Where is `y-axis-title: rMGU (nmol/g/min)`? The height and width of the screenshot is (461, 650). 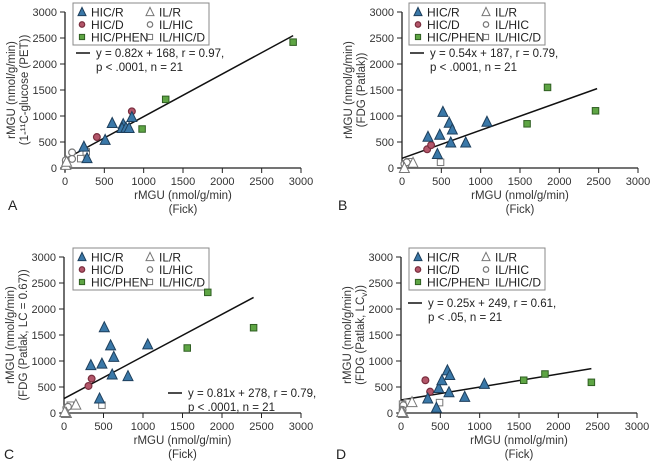 y-axis-title: rMGU (nmol/g/min) is located at coordinates (11, 335).